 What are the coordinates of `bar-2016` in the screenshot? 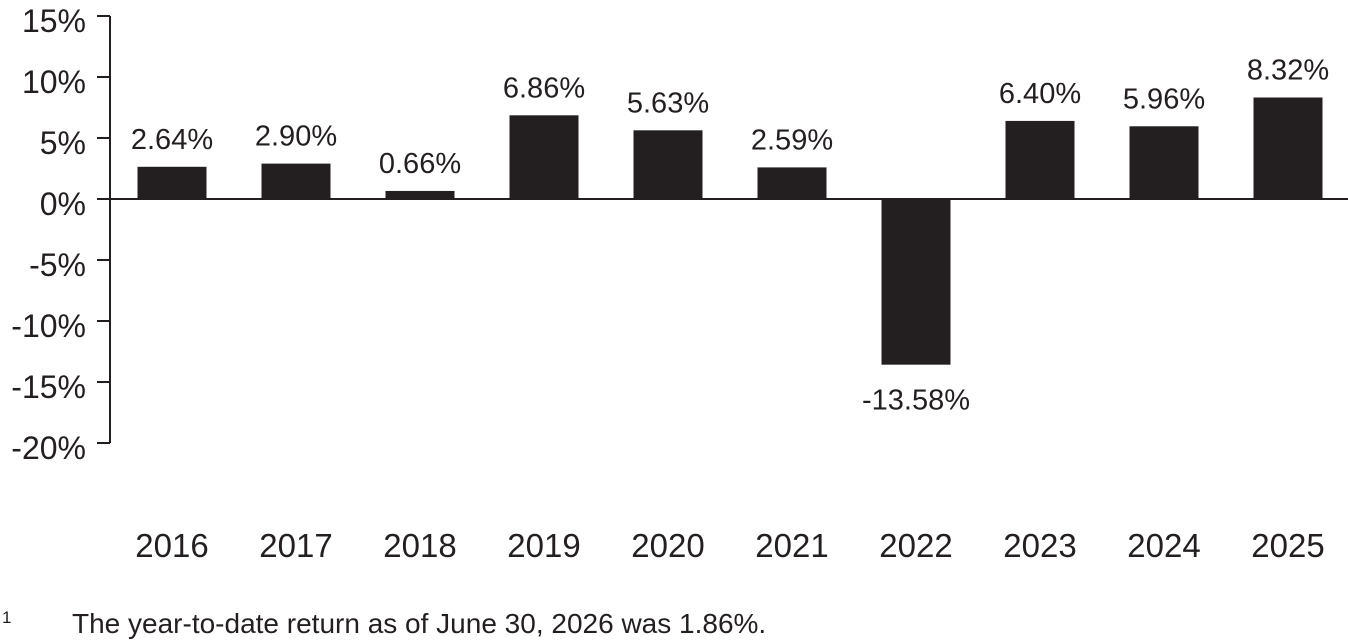 It's located at (172, 182).